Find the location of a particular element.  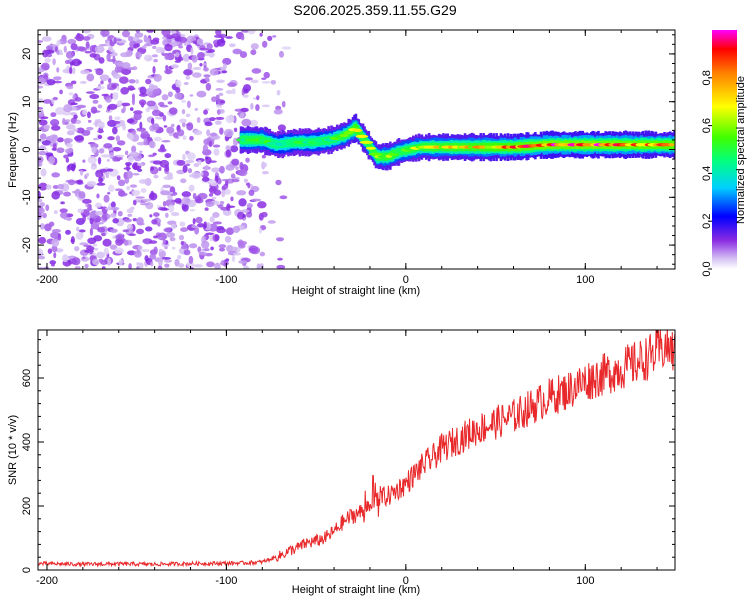

colorbar-ticks: 0.0 0.2 0.4 0.6 0.8 is located at coordinates (707, 173).